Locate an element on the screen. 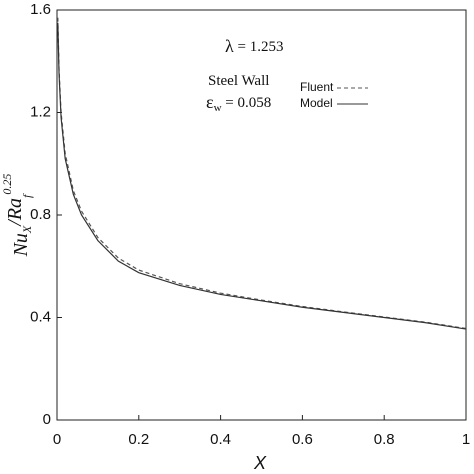 This screenshot has height=474, width=474. annotation-part: Steel Wall is located at coordinates (238, 81).